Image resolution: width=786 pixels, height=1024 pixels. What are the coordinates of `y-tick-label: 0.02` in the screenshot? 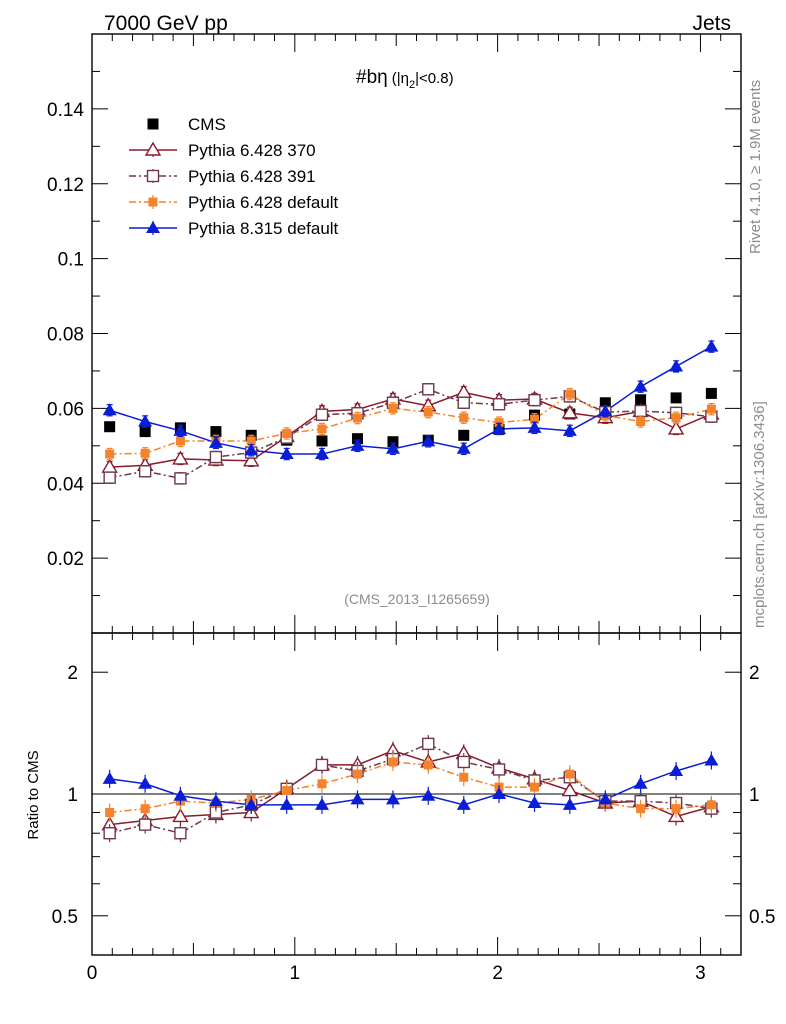 It's located at (65, 559).